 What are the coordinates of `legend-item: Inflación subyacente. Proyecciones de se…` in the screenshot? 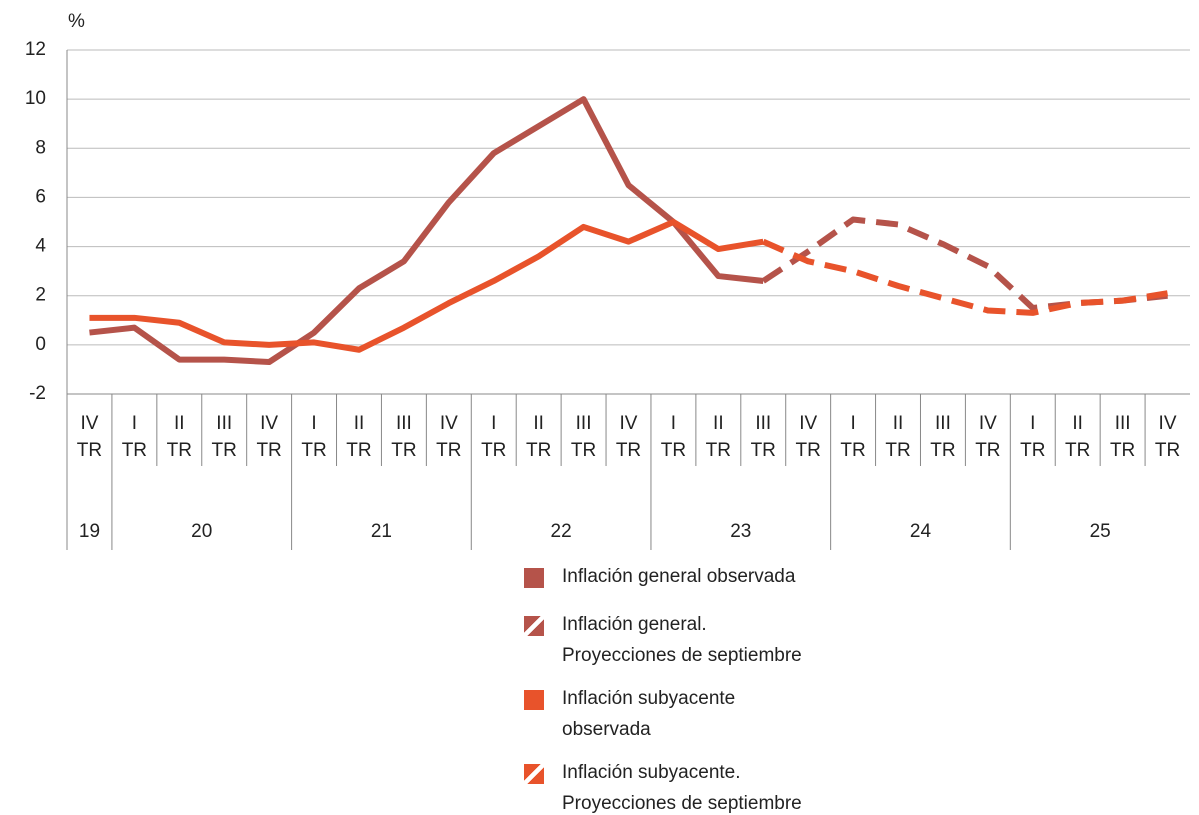 It's located at (663, 788).